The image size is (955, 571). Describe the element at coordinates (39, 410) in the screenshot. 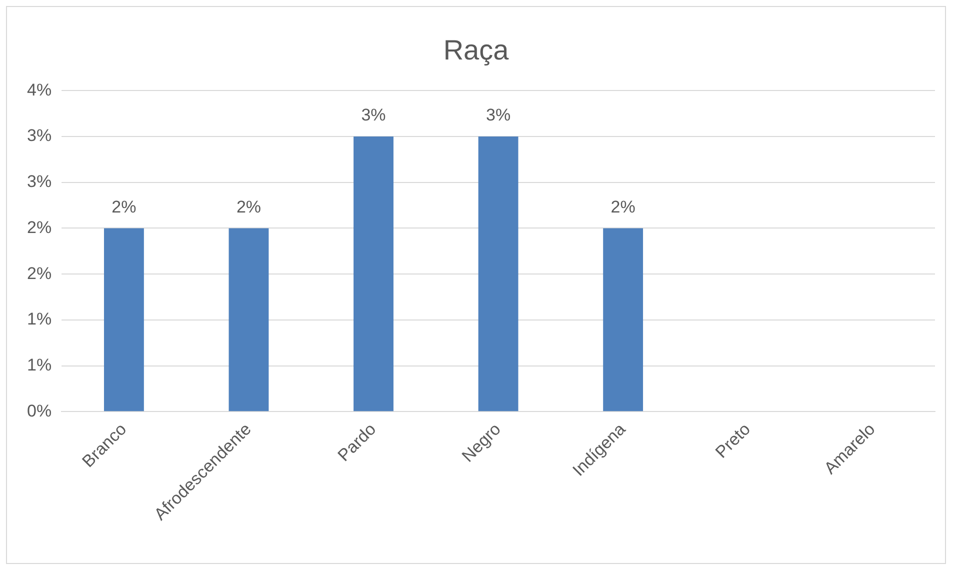

I see `y-tick-label: 0%` at that location.